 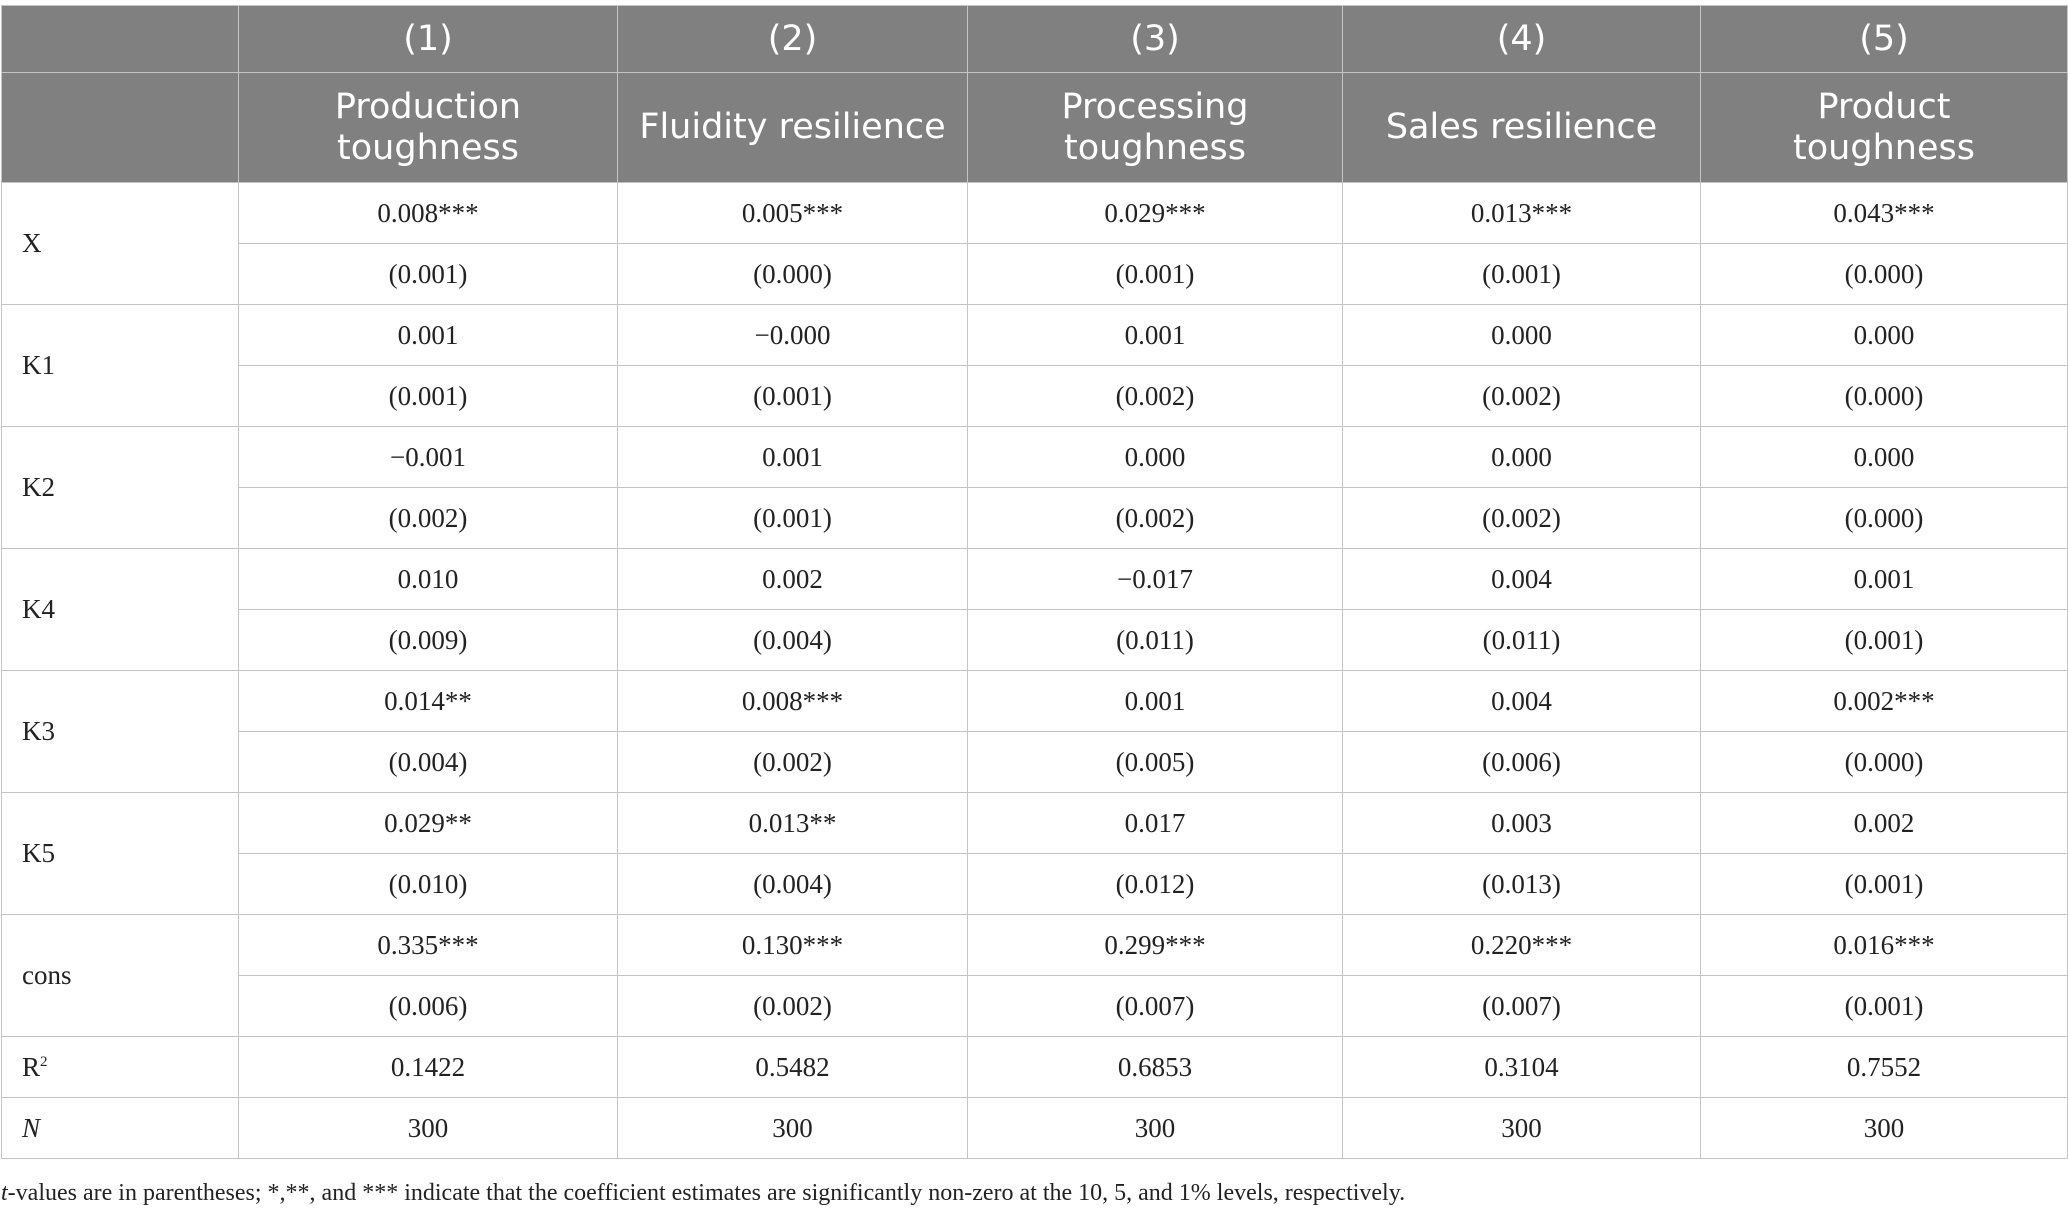 What do you see at coordinates (428, 106) in the screenshot?
I see `column-name-line: Production` at bounding box center [428, 106].